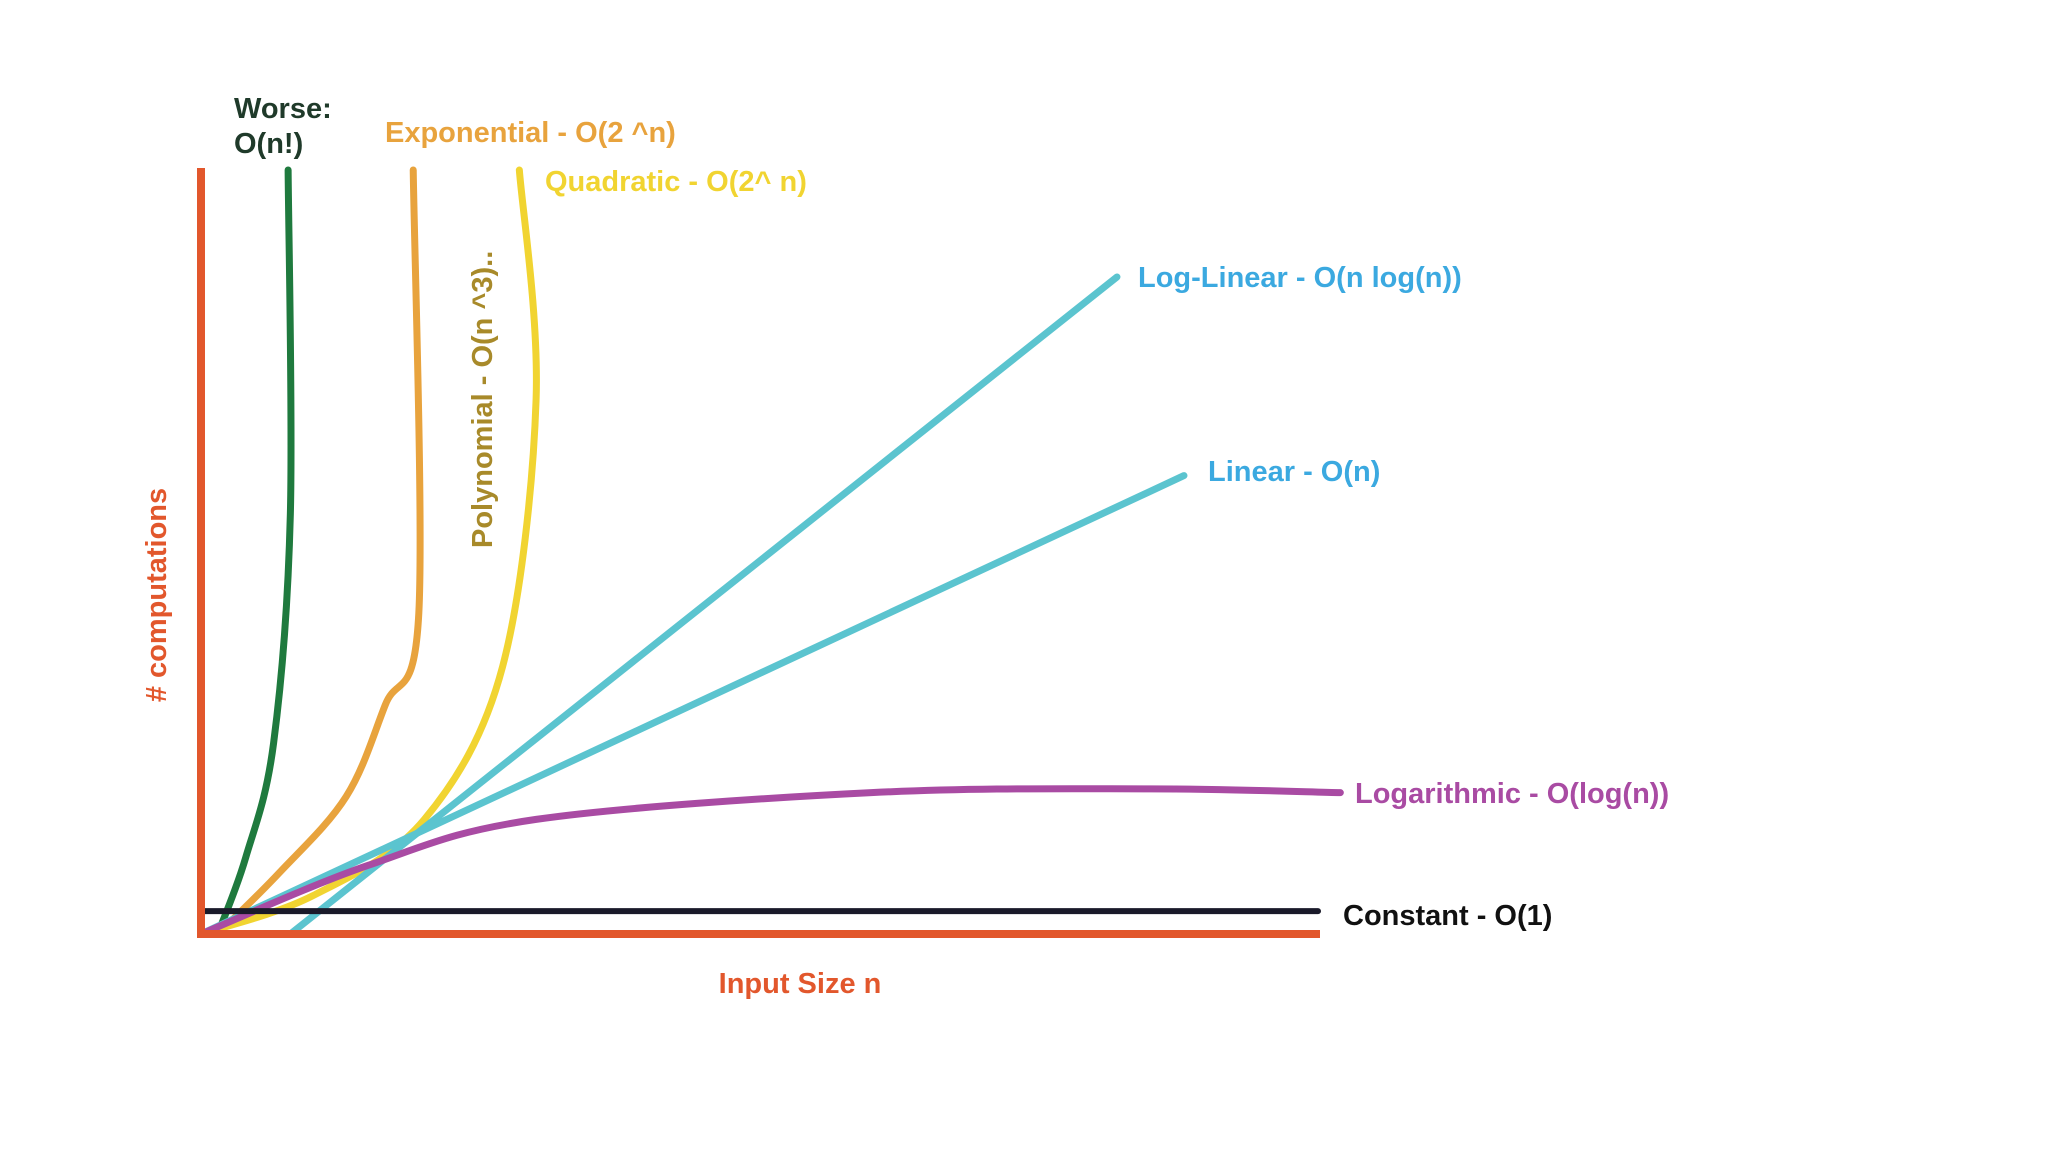  What do you see at coordinates (254, 552) in the screenshot?
I see `series-line-factorial` at bounding box center [254, 552].